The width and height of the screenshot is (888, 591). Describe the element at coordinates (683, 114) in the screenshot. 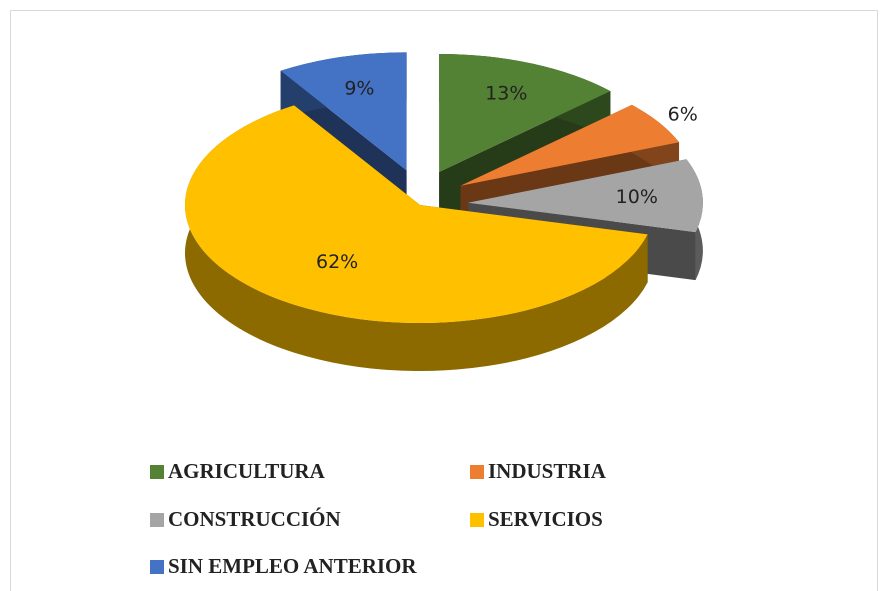

I see `data-label: 6%` at that location.